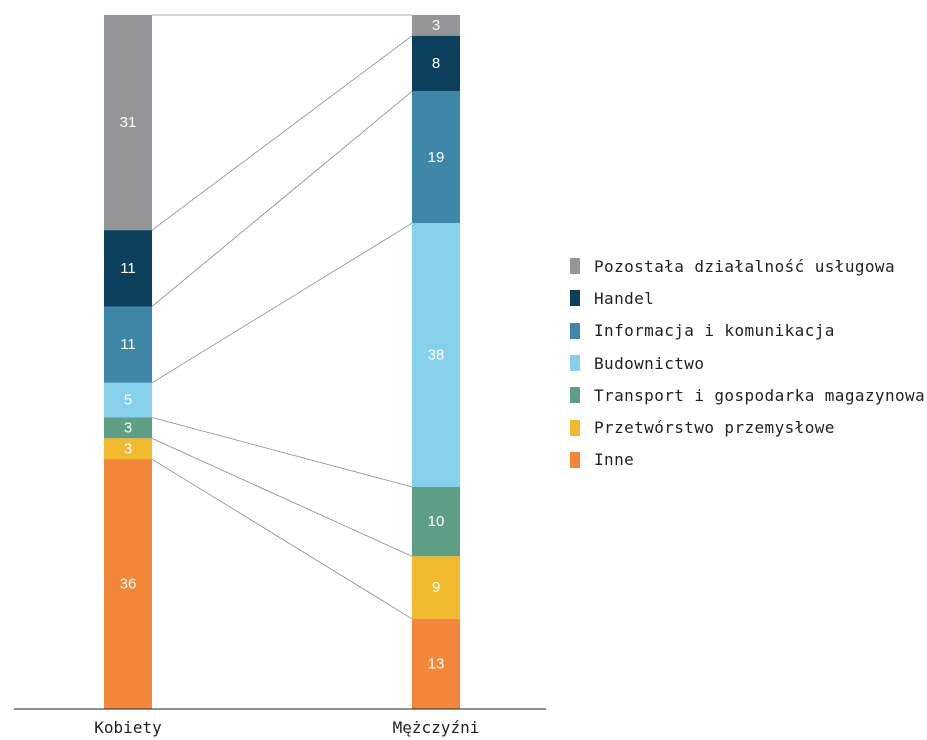 The image size is (927, 740). I want to click on value-label-kobiety-przetworstwo-przemyslowe: 3, so click(128, 448).